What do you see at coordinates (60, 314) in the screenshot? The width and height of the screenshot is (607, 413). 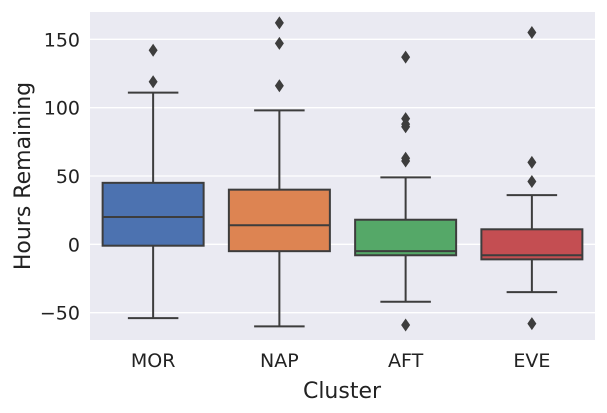 I see `y-tick-label: −50` at bounding box center [60, 314].